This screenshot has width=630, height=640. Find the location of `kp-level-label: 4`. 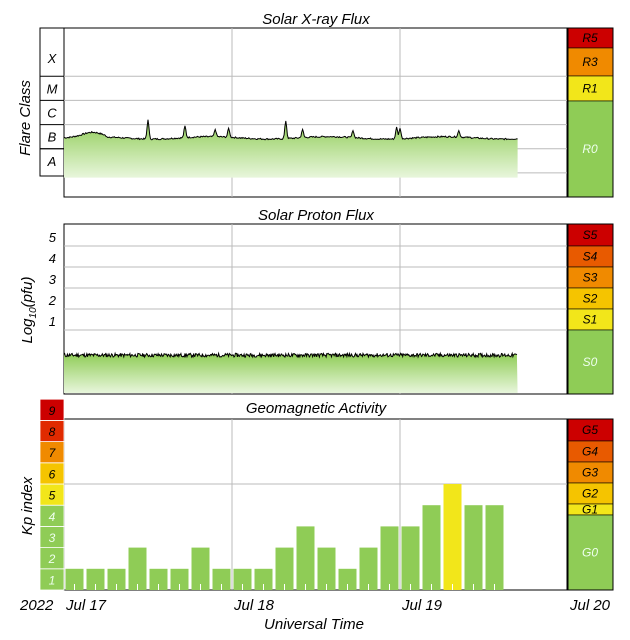

kp-level-label: 4 is located at coordinates (52, 517).